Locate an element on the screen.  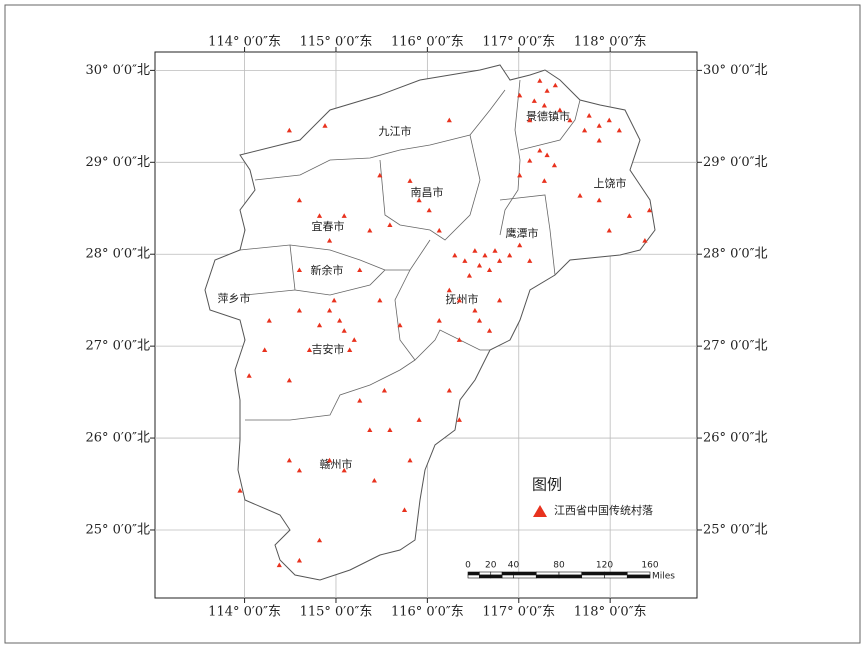
scale-label: 0 is located at coordinates (468, 566).